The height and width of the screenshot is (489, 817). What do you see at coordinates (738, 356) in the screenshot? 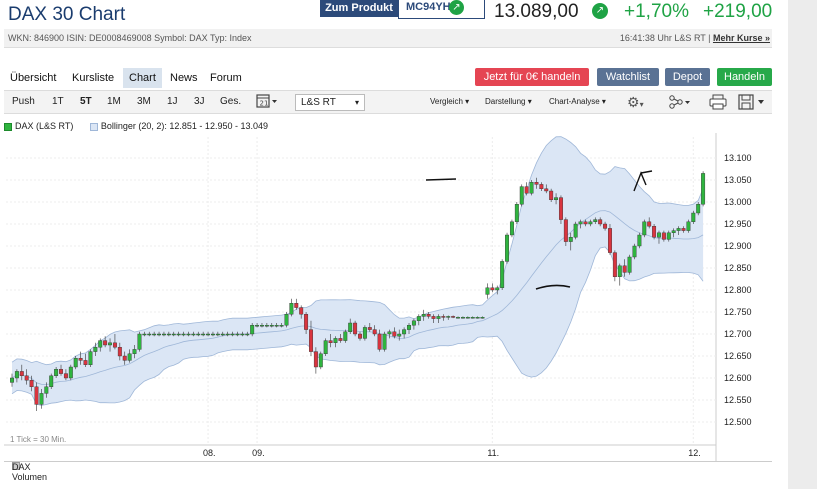
I see `y-tick-label: 12.650` at bounding box center [738, 356].